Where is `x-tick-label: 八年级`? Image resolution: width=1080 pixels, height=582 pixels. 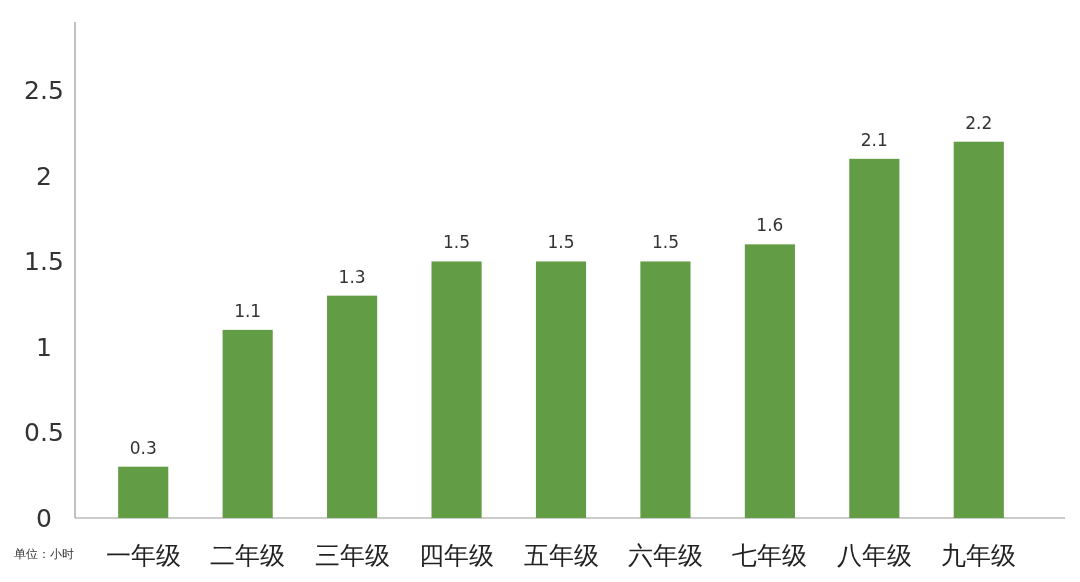 x-tick-label: 八年级 is located at coordinates (874, 555).